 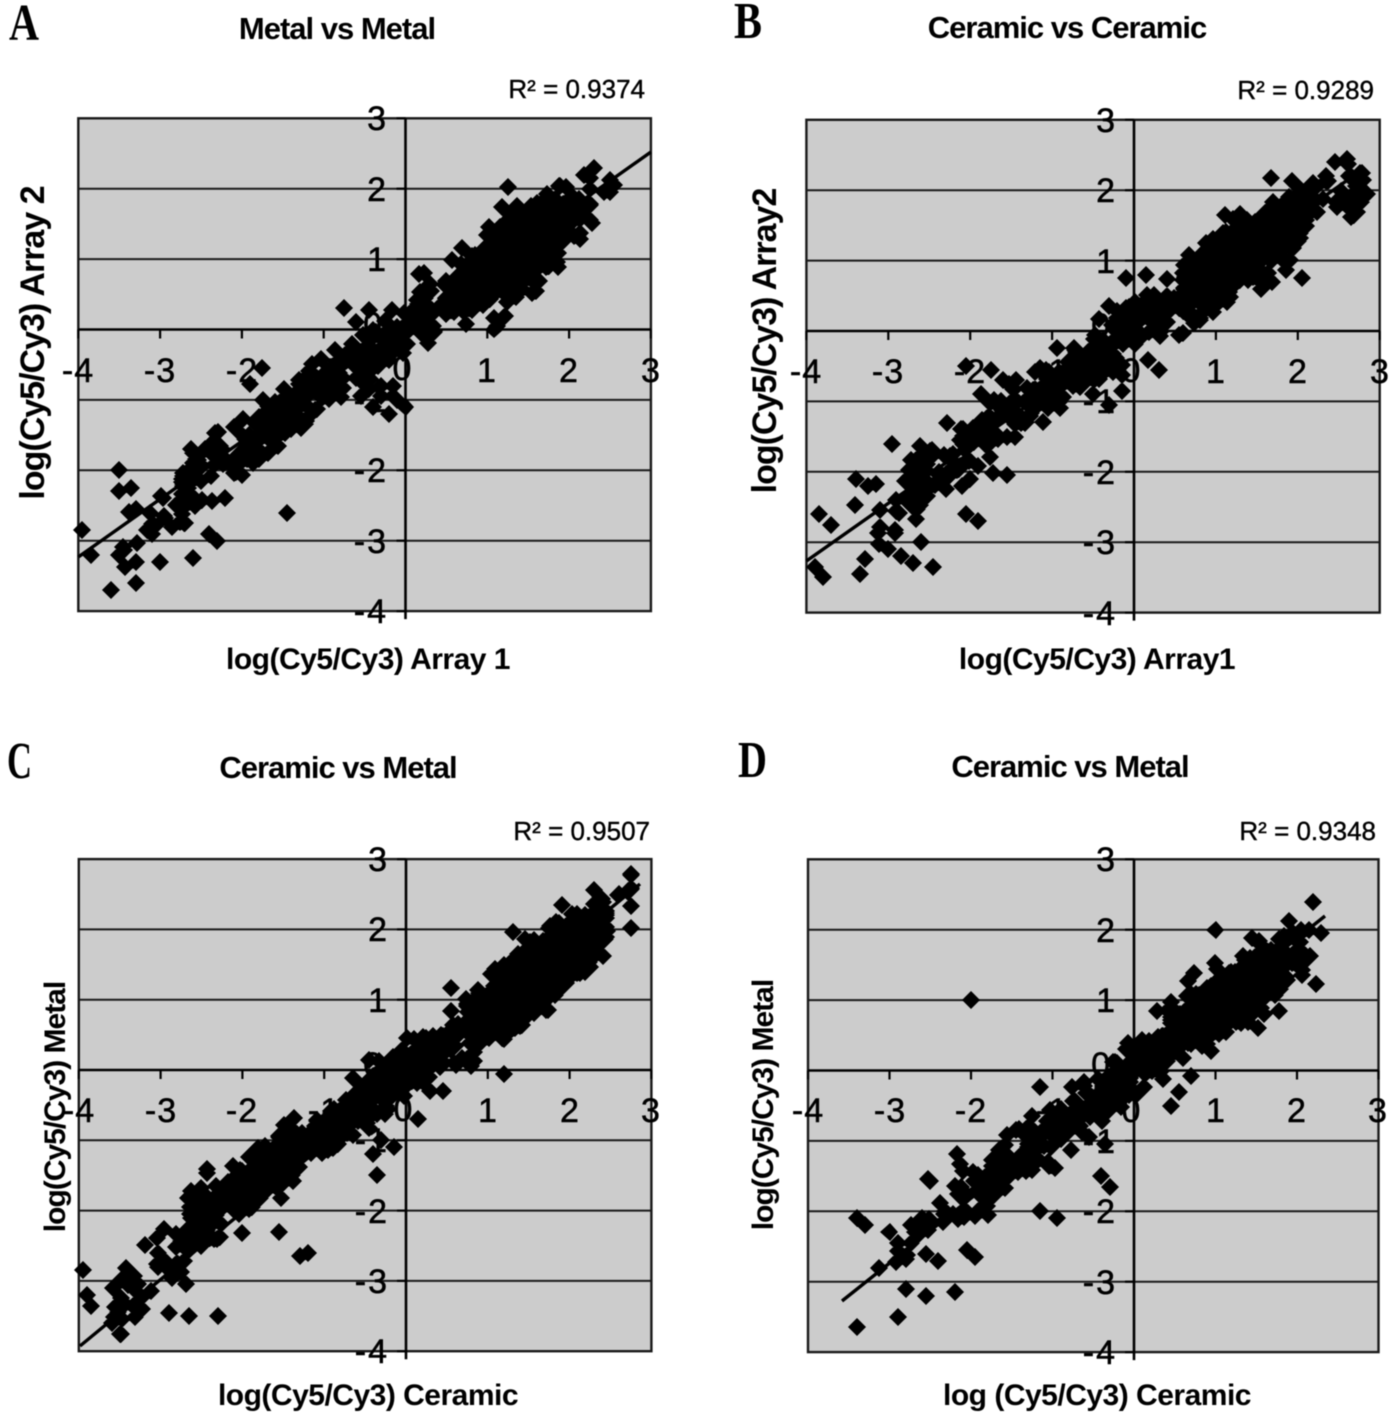 What do you see at coordinates (1305, 90) in the screenshot?
I see `svg-text: R² = 0.9289` at bounding box center [1305, 90].